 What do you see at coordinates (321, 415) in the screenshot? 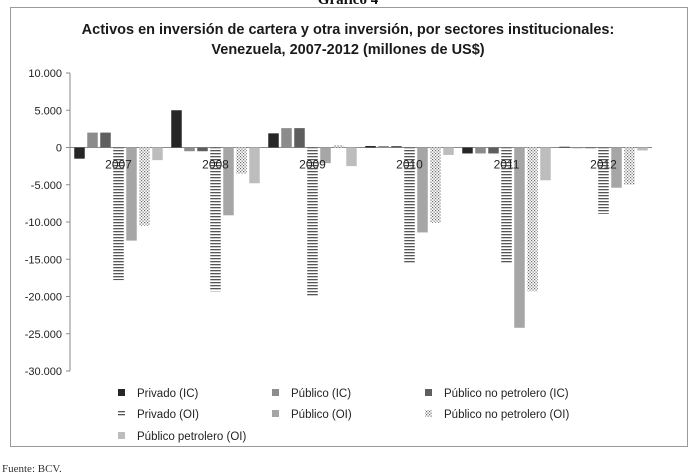
I see `legend-label: Público (OI)` at bounding box center [321, 415].